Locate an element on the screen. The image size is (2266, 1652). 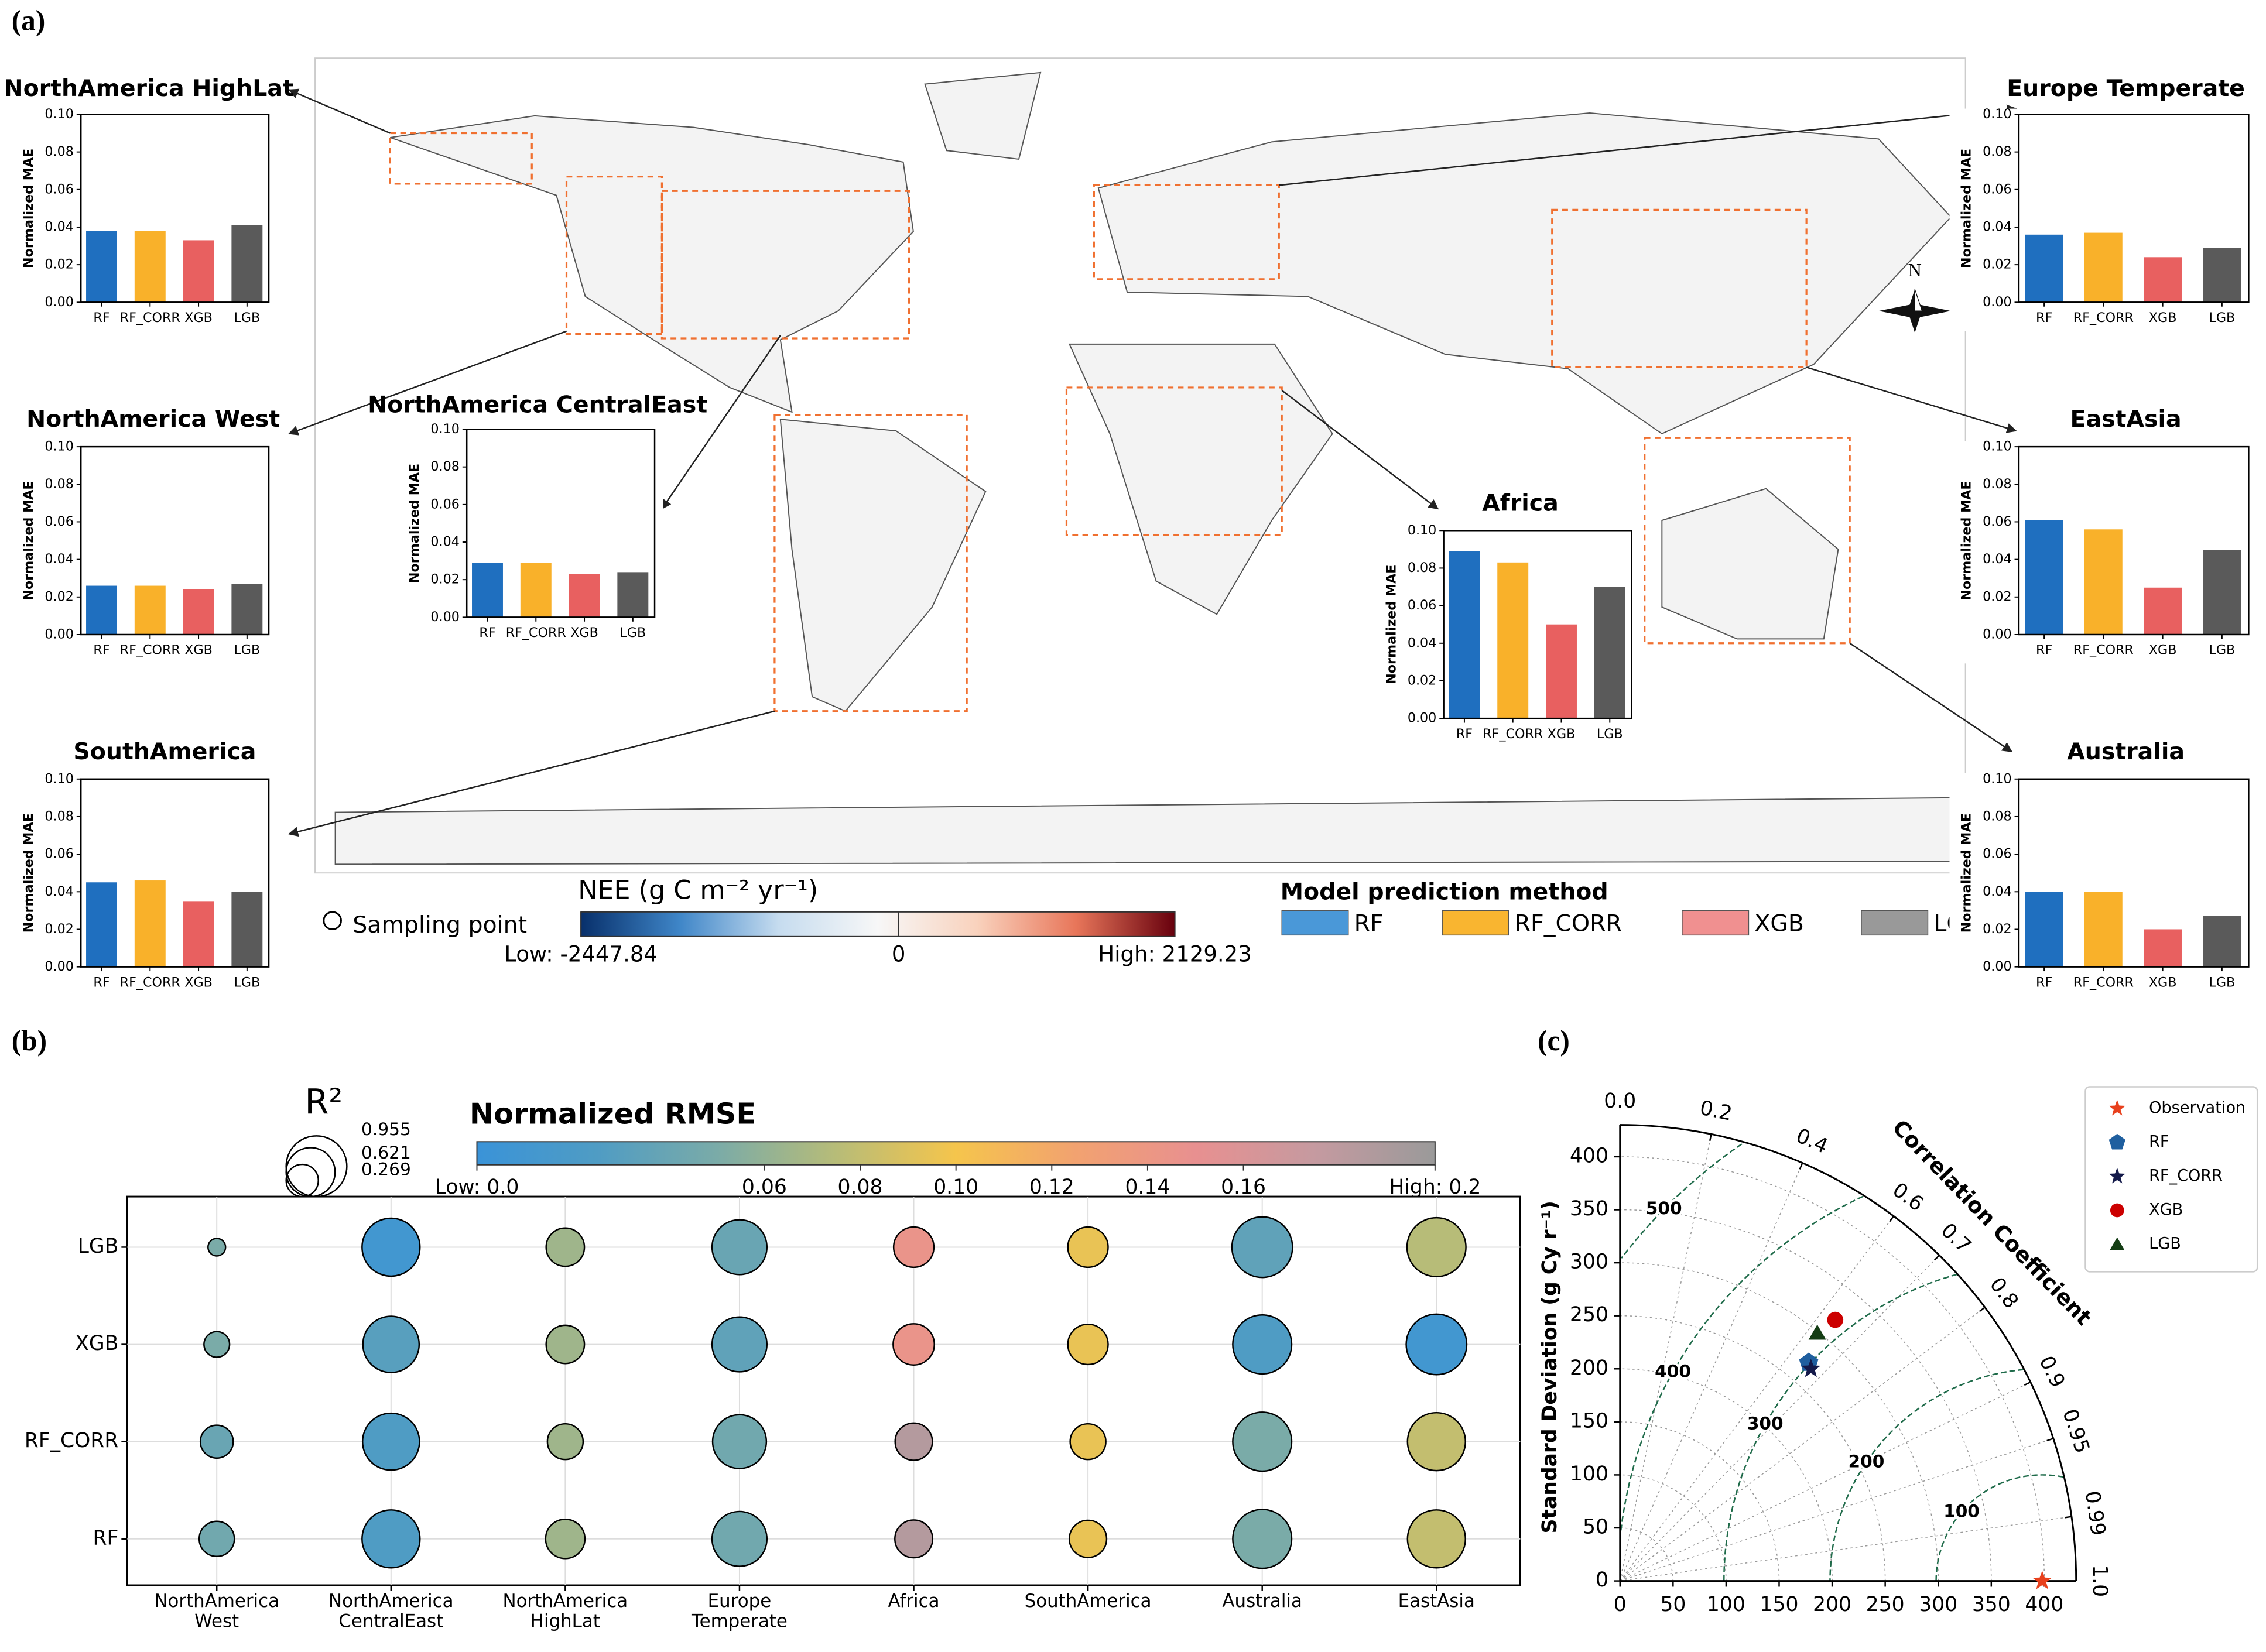
colorbar-tick-label: High: 2129.23 is located at coordinates (1174, 953).